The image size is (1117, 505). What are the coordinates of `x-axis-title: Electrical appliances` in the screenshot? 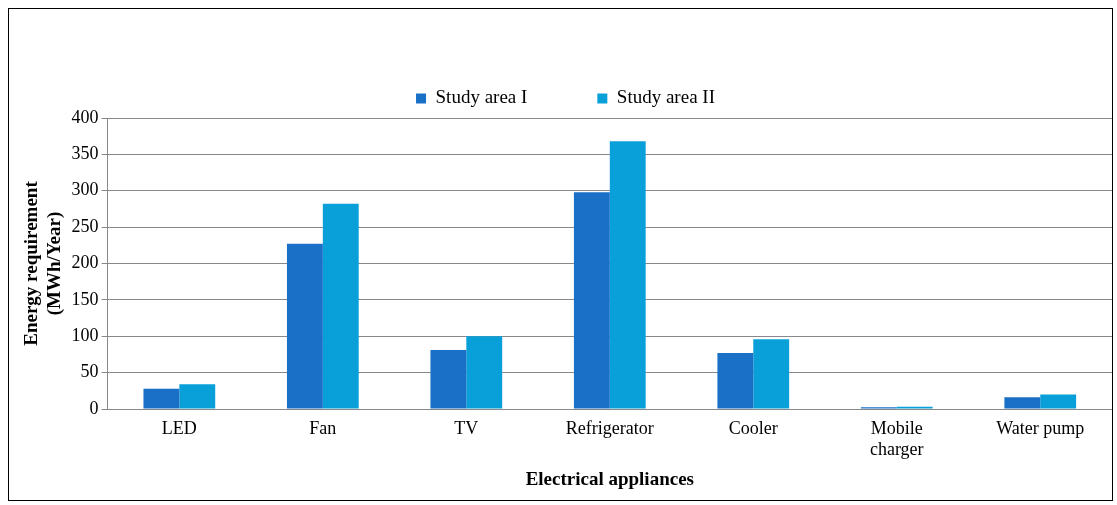 It's located at (609, 478).